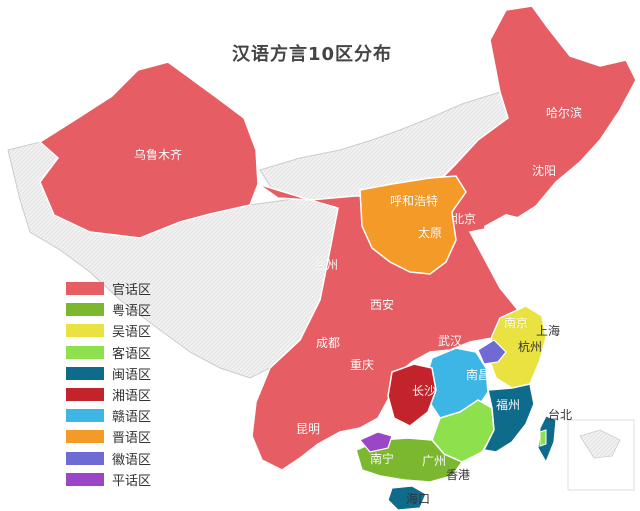 The height and width of the screenshot is (511, 640). What do you see at coordinates (108, 394) in the screenshot?
I see `legend-item-xiang: 湘语区` at bounding box center [108, 394].